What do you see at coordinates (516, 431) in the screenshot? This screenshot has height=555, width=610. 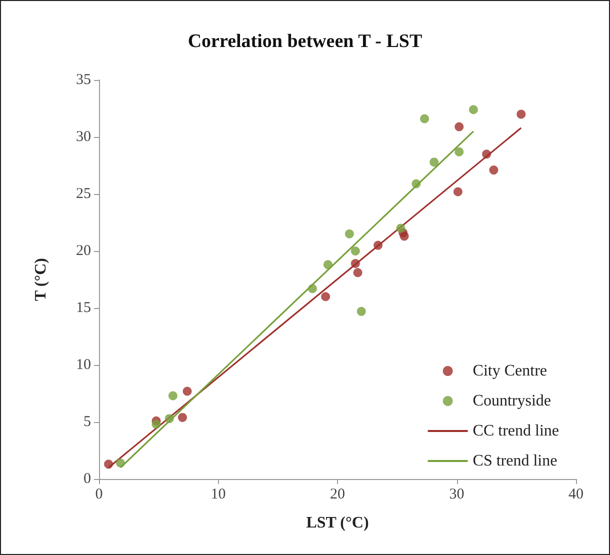 I see `legend-label: CC trend line` at bounding box center [516, 431].